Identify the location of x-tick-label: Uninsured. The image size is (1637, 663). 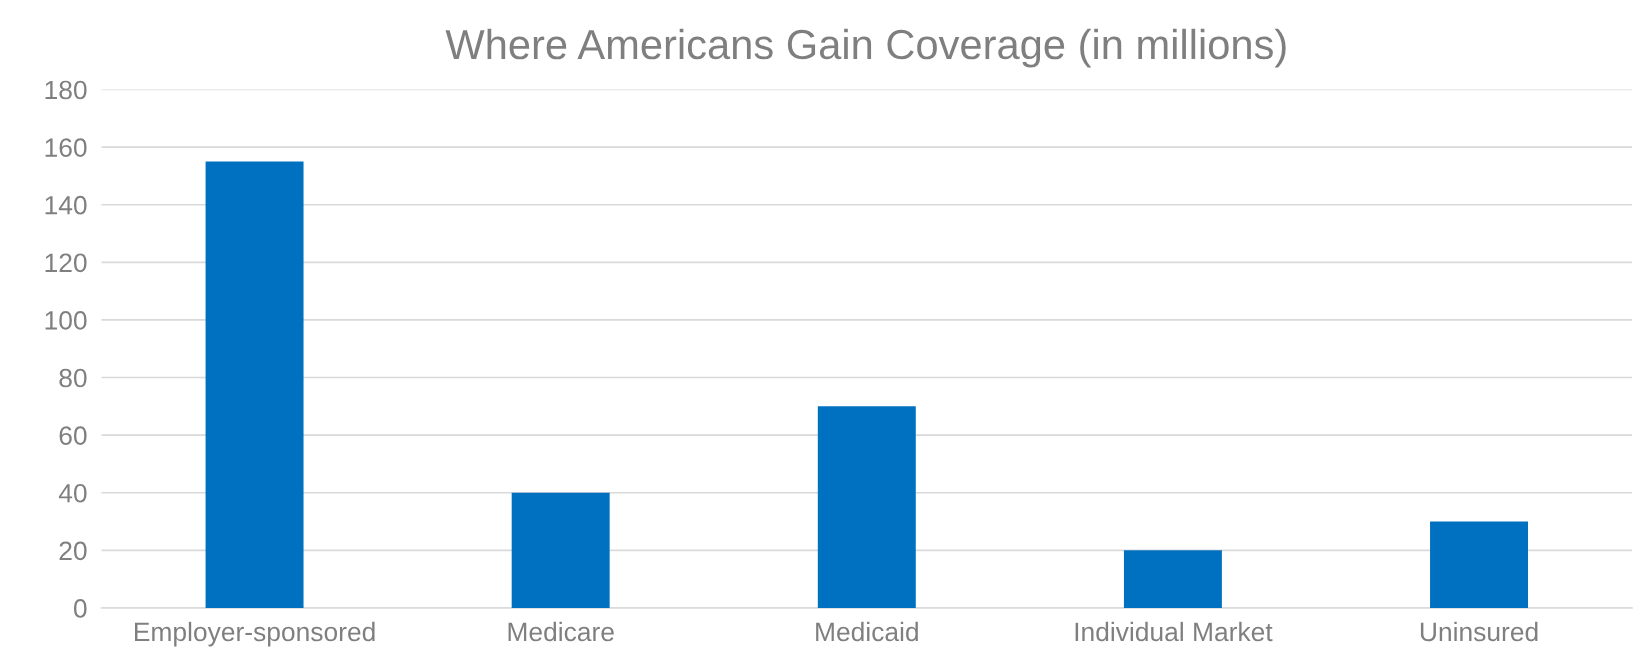
(1479, 631).